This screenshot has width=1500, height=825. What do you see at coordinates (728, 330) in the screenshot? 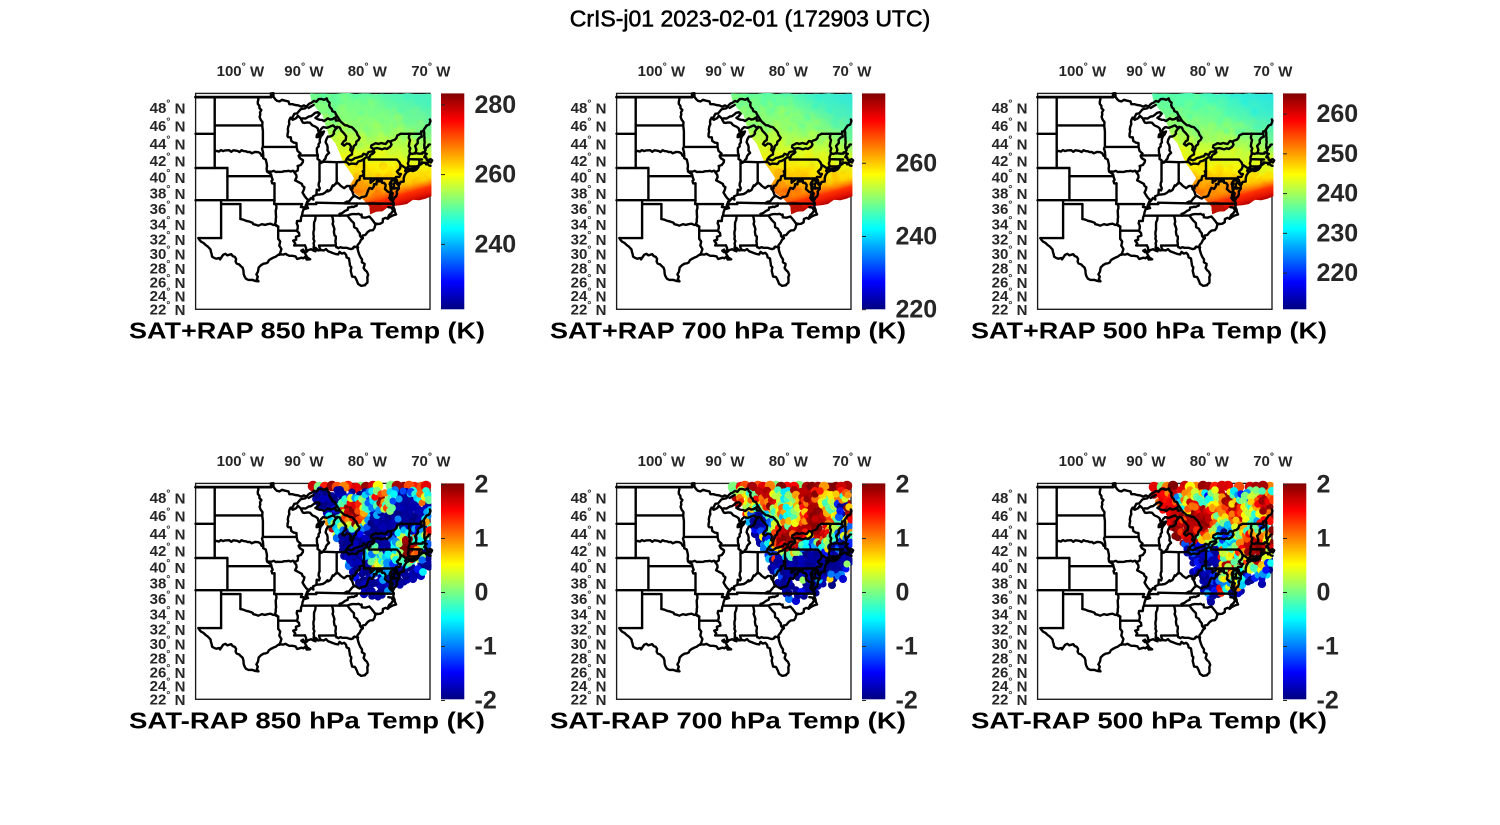
I see `svg-text: SAT+RAP 700 hPa Temp (K)` at bounding box center [728, 330].